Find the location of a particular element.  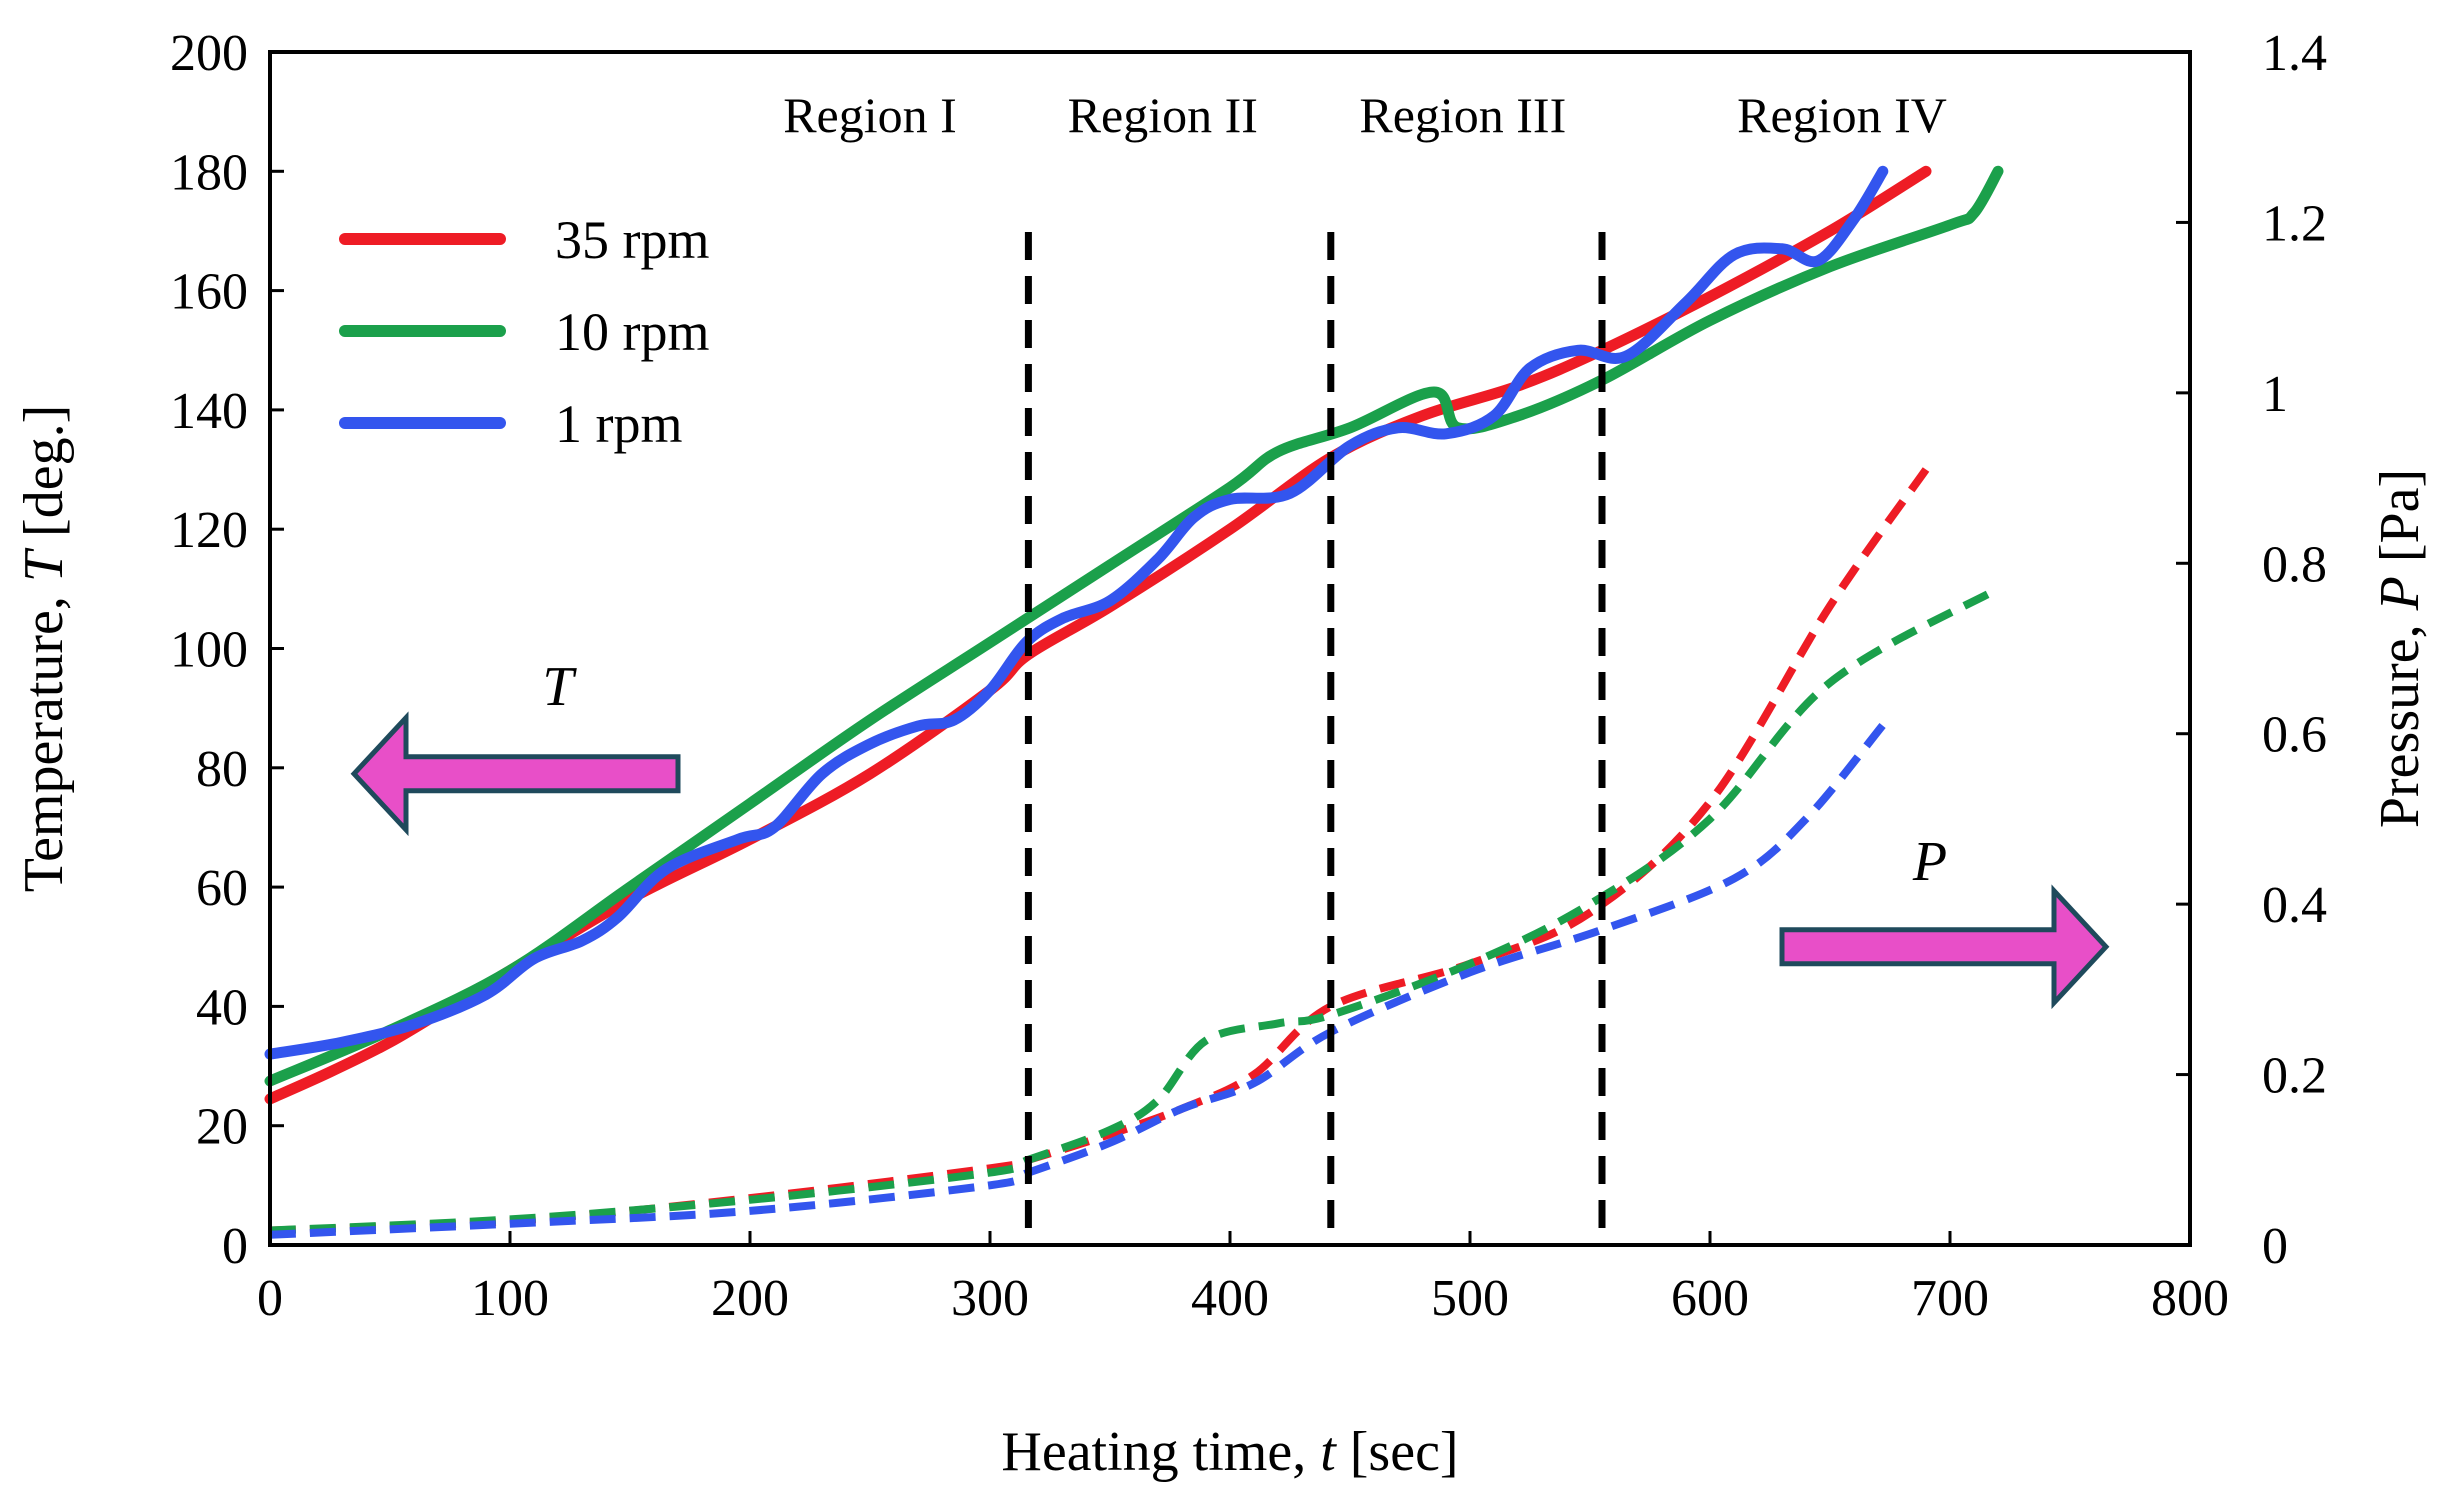

y-tick-label: 140 is located at coordinates (209, 411).